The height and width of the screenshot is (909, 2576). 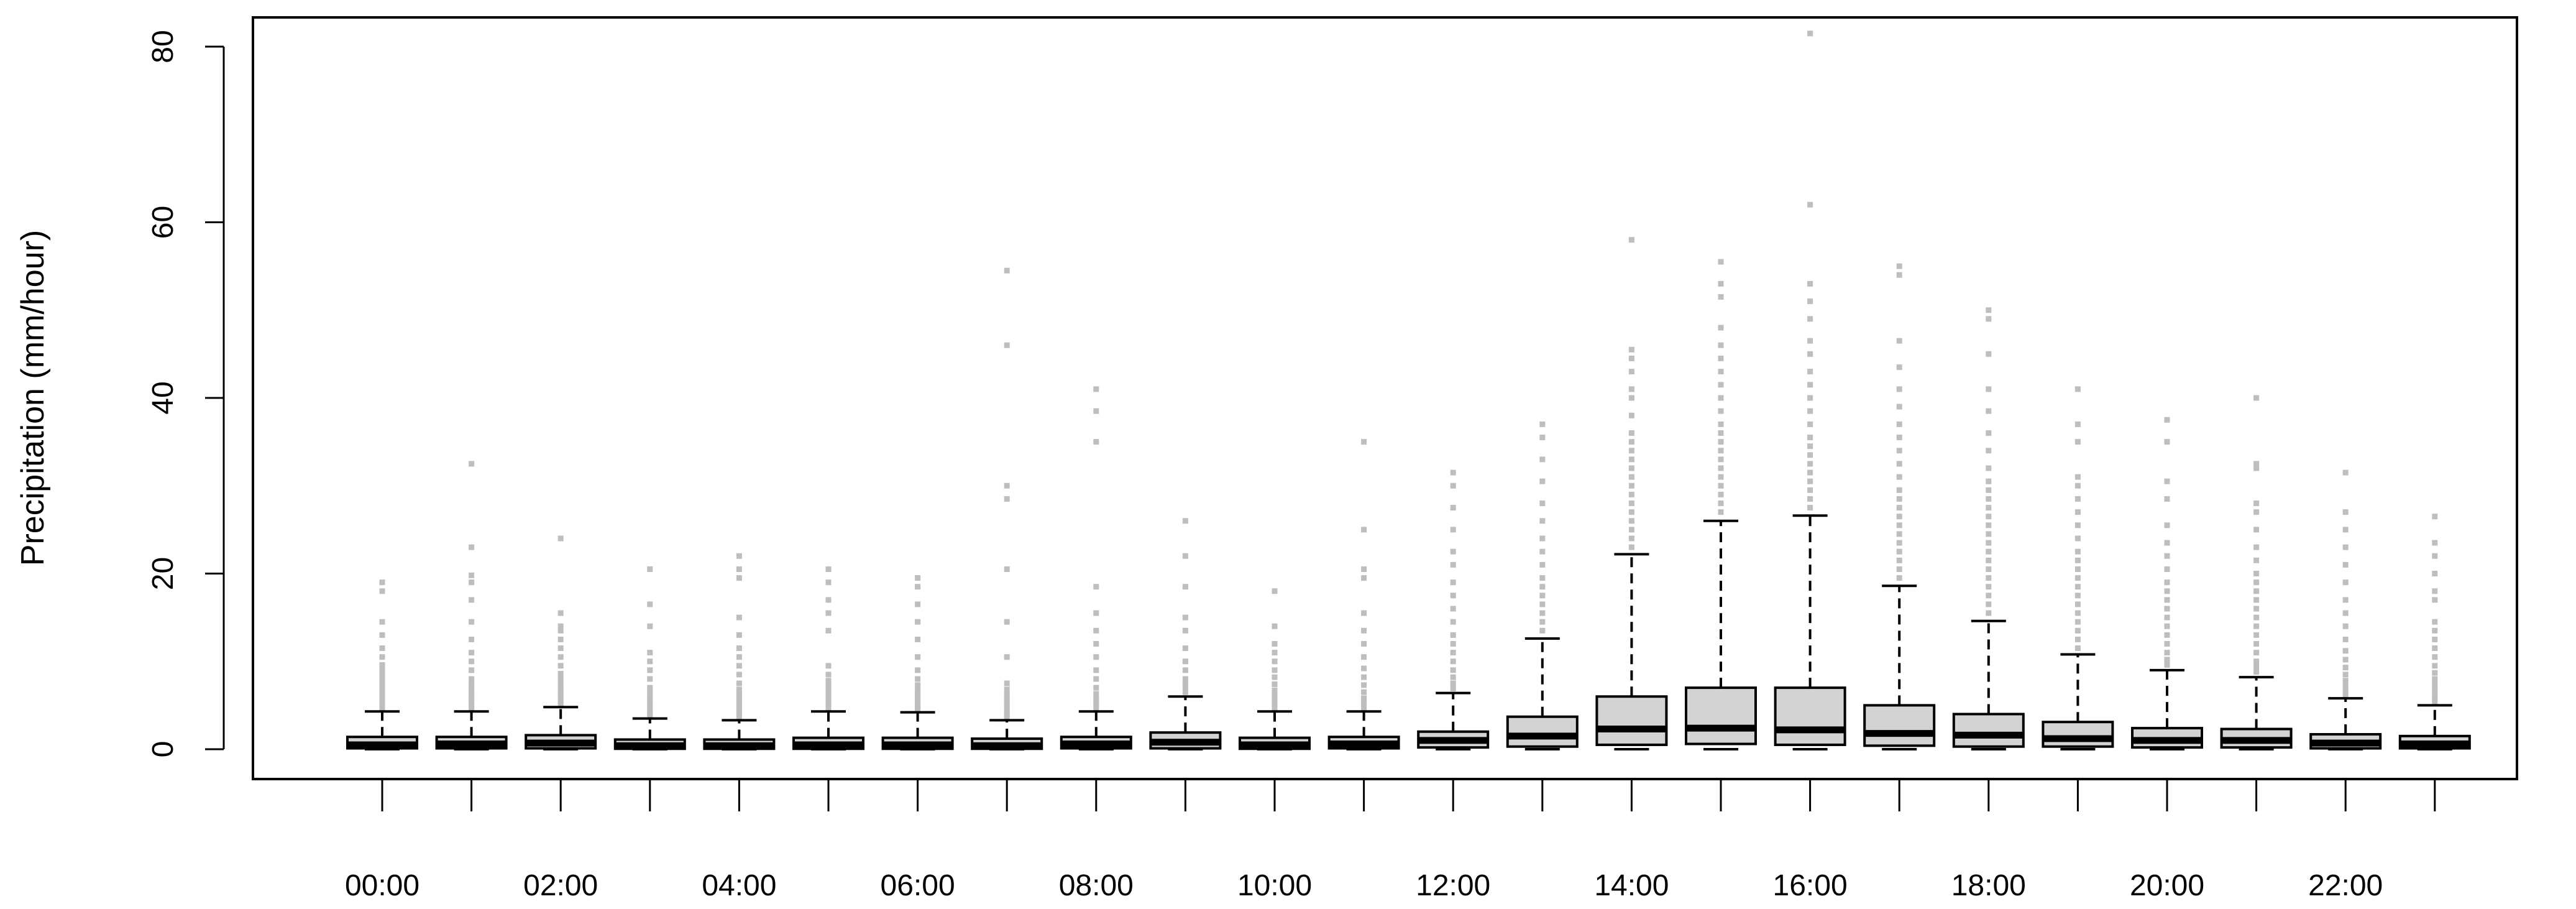 I want to click on box-02:00, so click(x=561, y=642).